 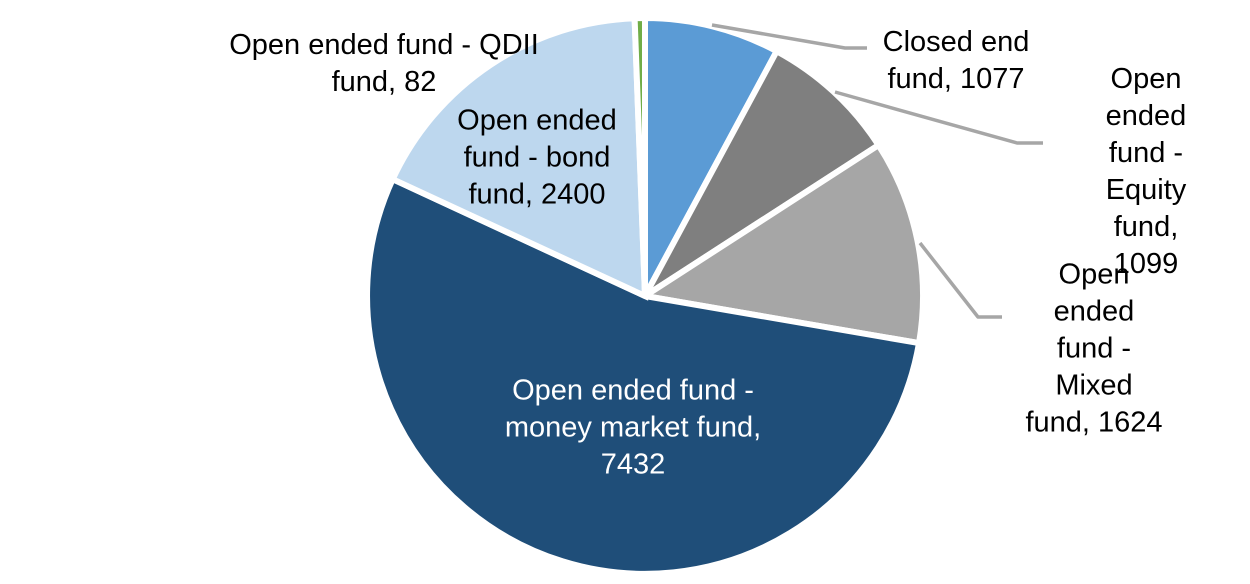 I want to click on leader-line-equity-fund, so click(x=938, y=117).